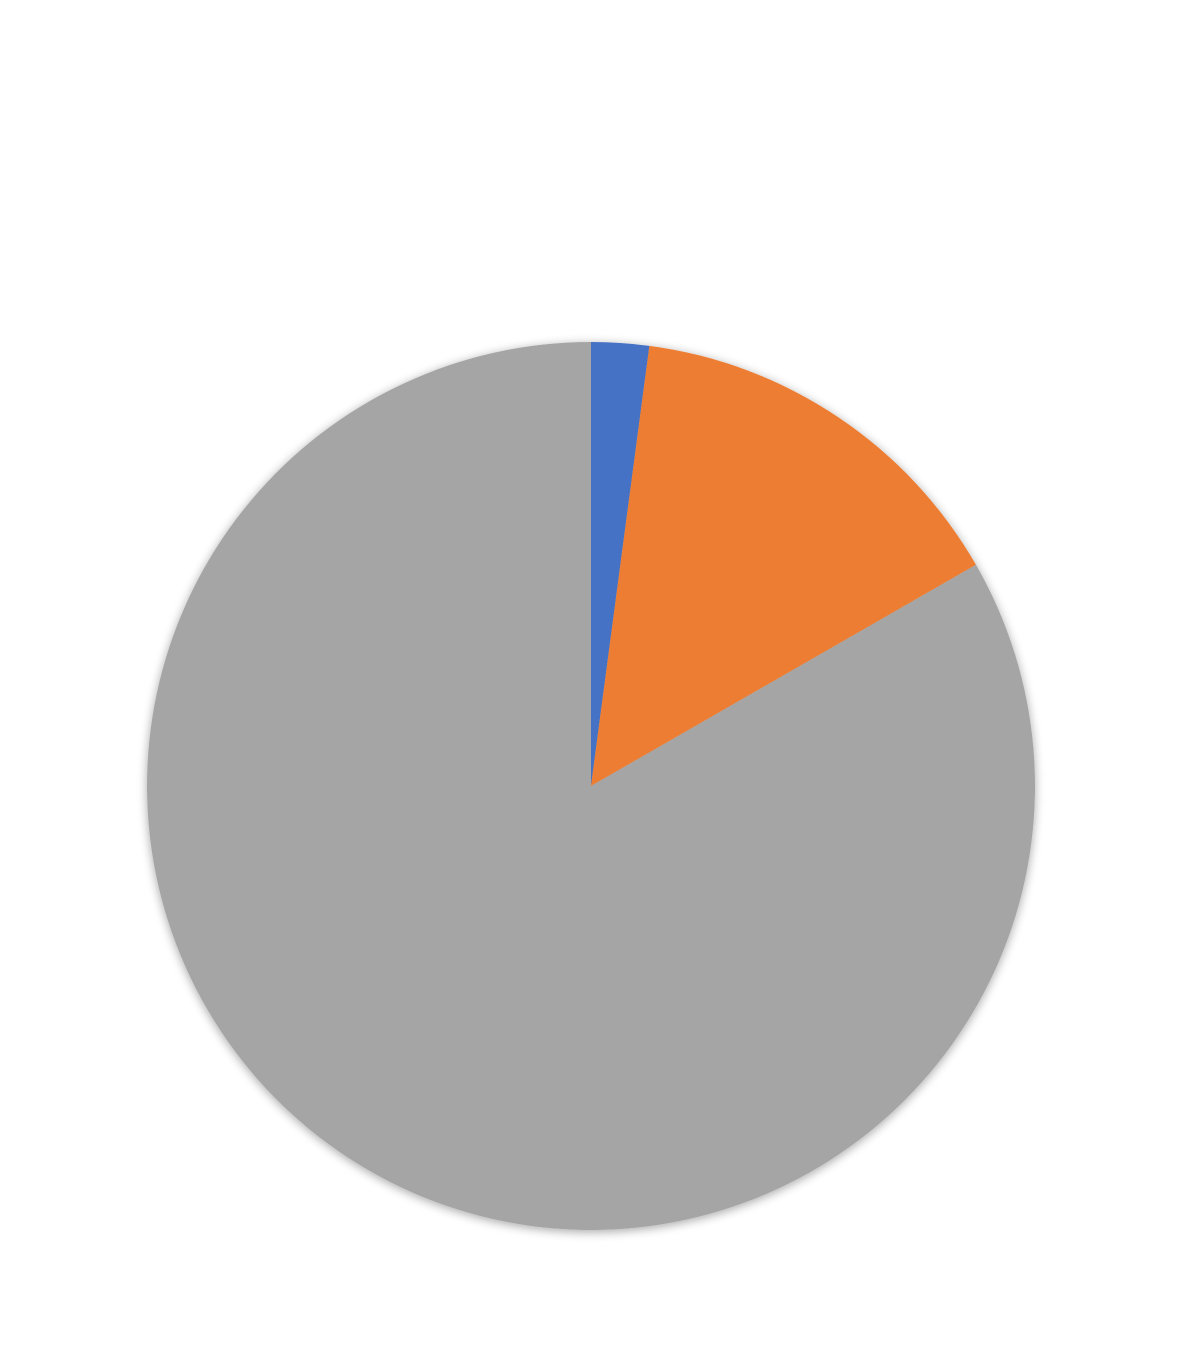 Image resolution: width=1182 pixels, height=1351 pixels. Describe the element at coordinates (620, 564) in the screenshot. I see `pie-slice-blue` at that location.